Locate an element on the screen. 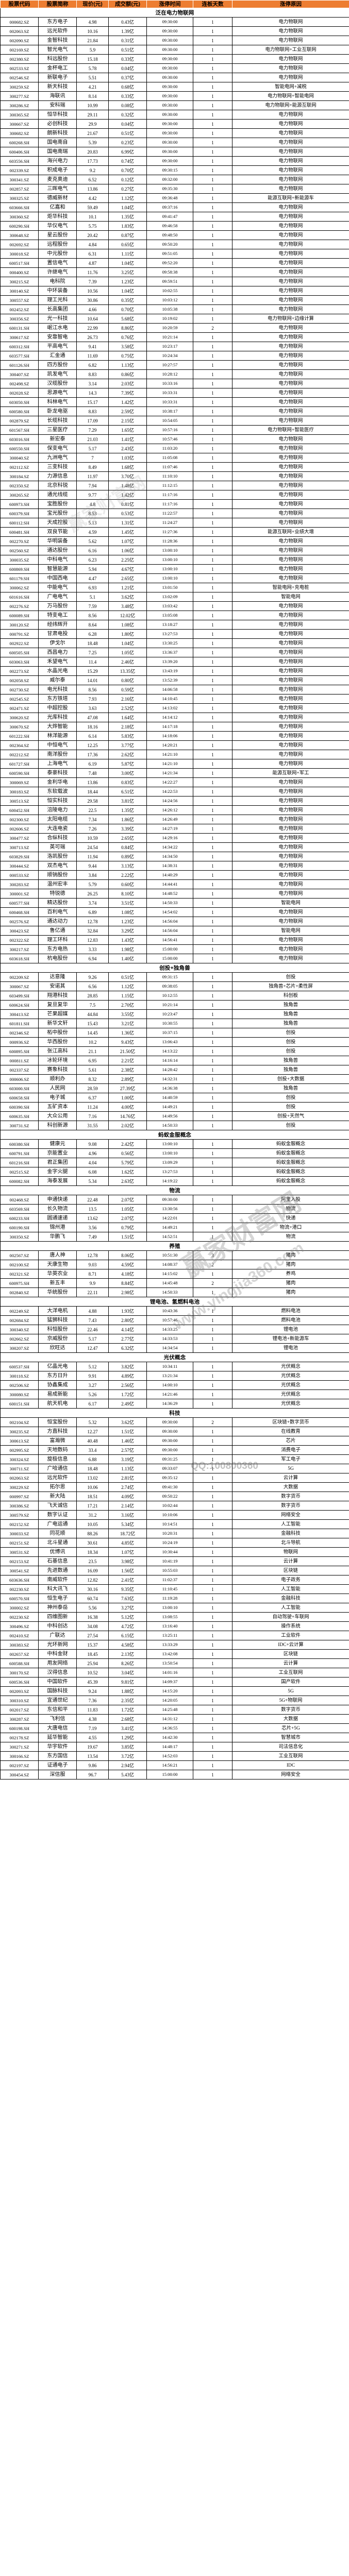  table-row: 300531.SZ 优博讯 18.34 1.07亿 10:30:44 1 物联网 is located at coordinates (174, 1552).